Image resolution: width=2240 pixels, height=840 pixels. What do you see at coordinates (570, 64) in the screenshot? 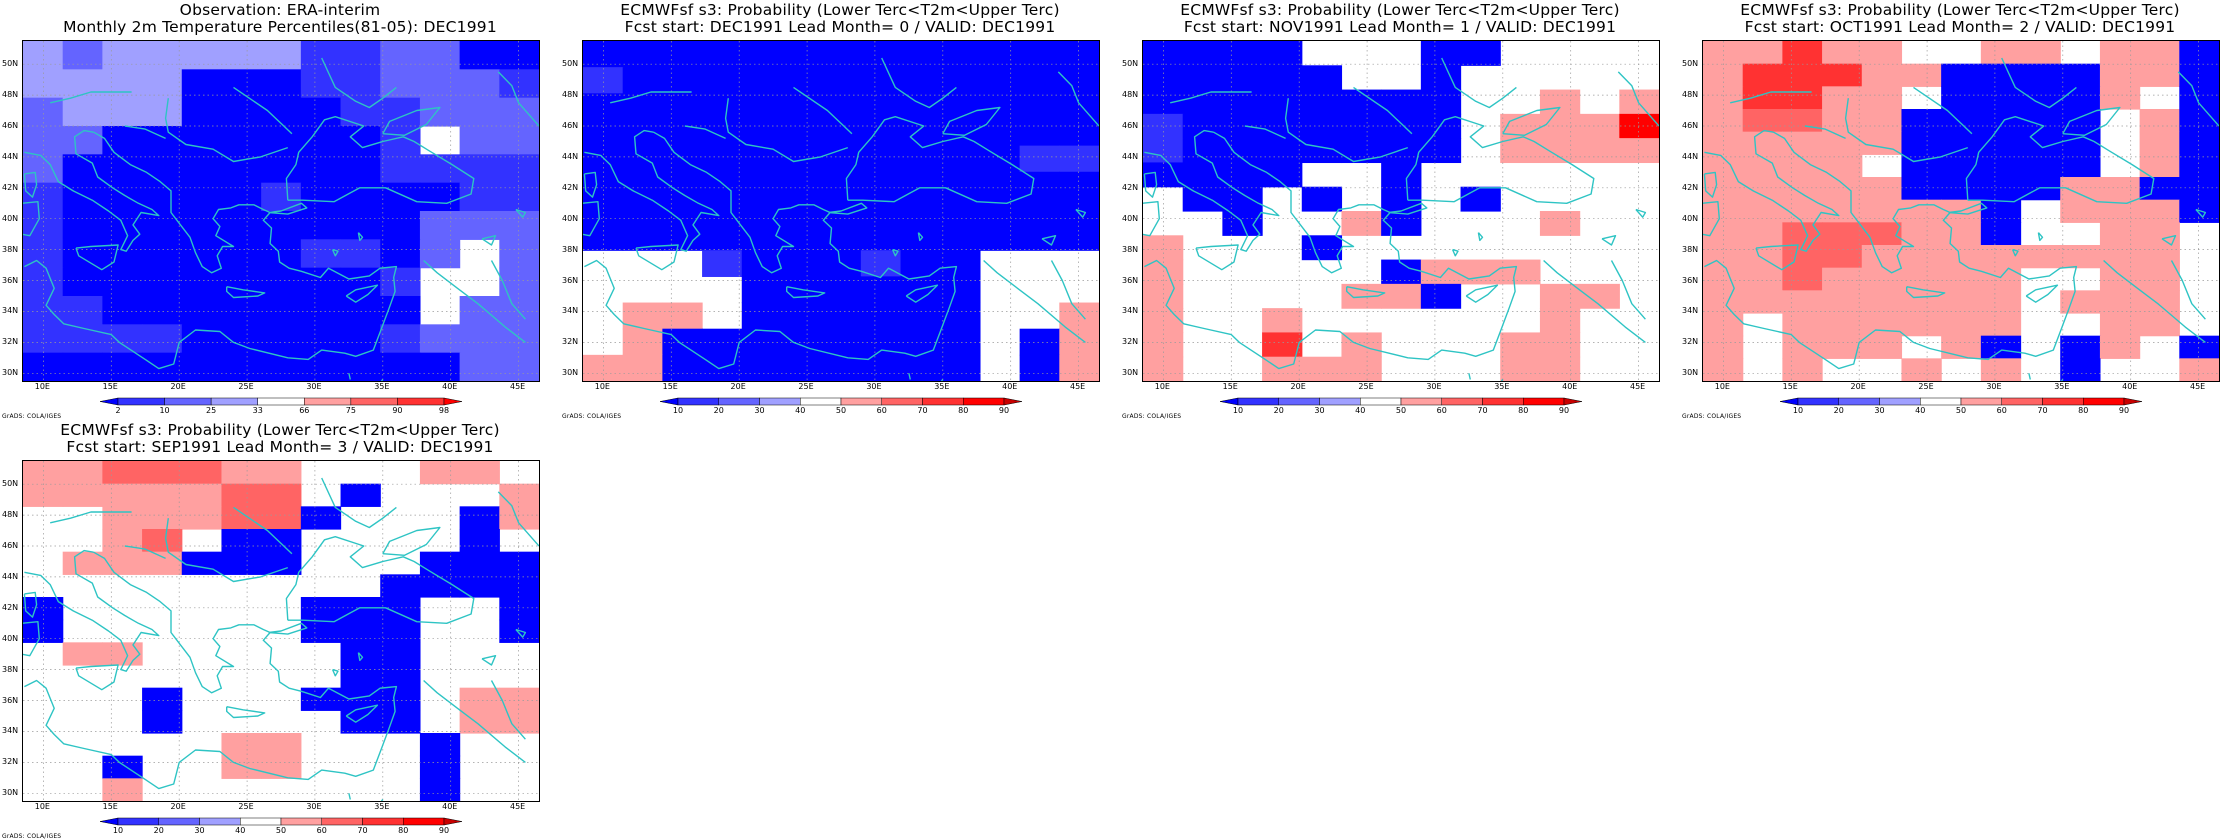
I see `lat-tick-label: 50N` at bounding box center [570, 64].